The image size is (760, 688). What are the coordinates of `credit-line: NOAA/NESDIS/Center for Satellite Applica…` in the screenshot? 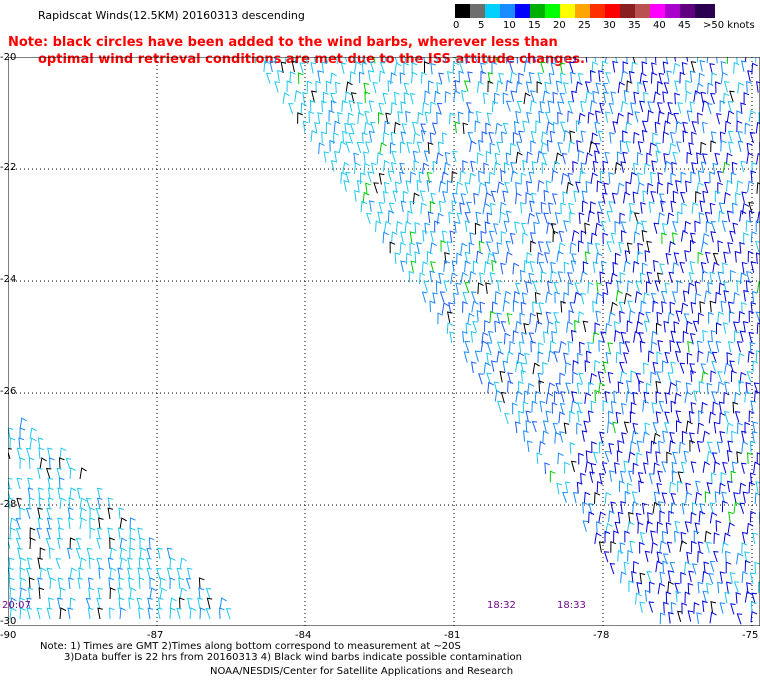 It's located at (362, 671).